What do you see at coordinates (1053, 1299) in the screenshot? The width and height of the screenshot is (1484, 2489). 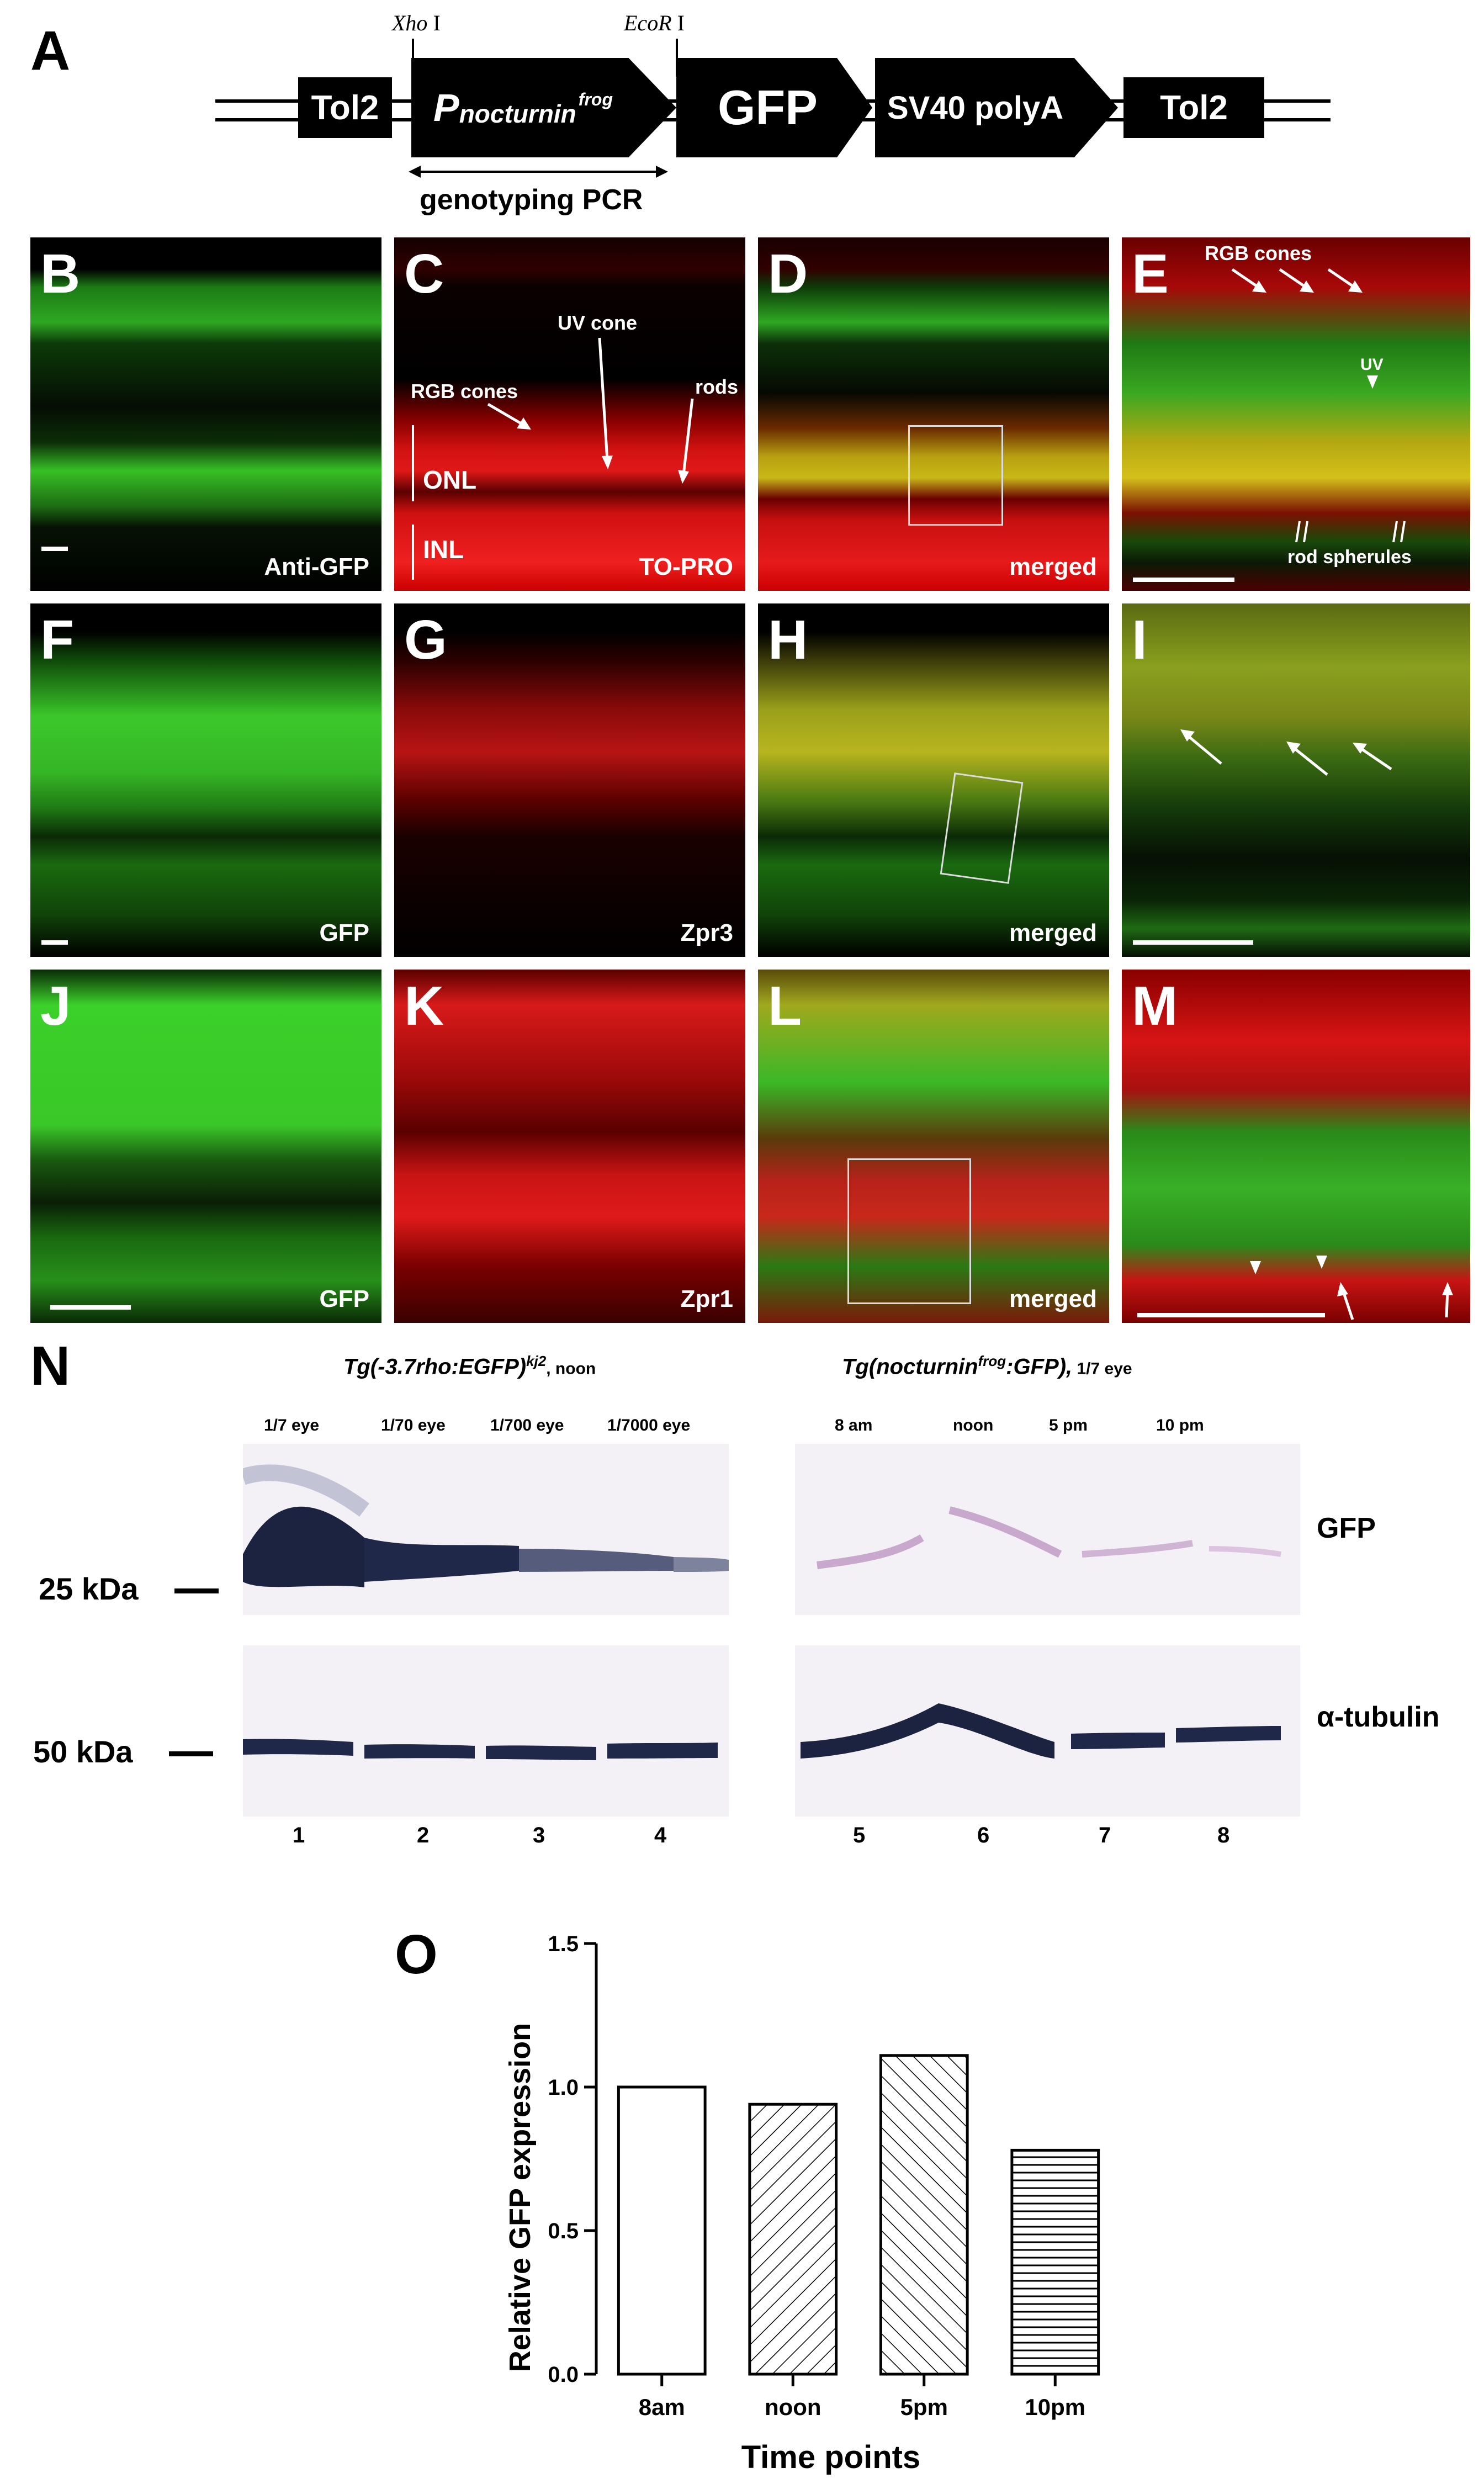 I see `panel-l-caption: merged` at bounding box center [1053, 1299].